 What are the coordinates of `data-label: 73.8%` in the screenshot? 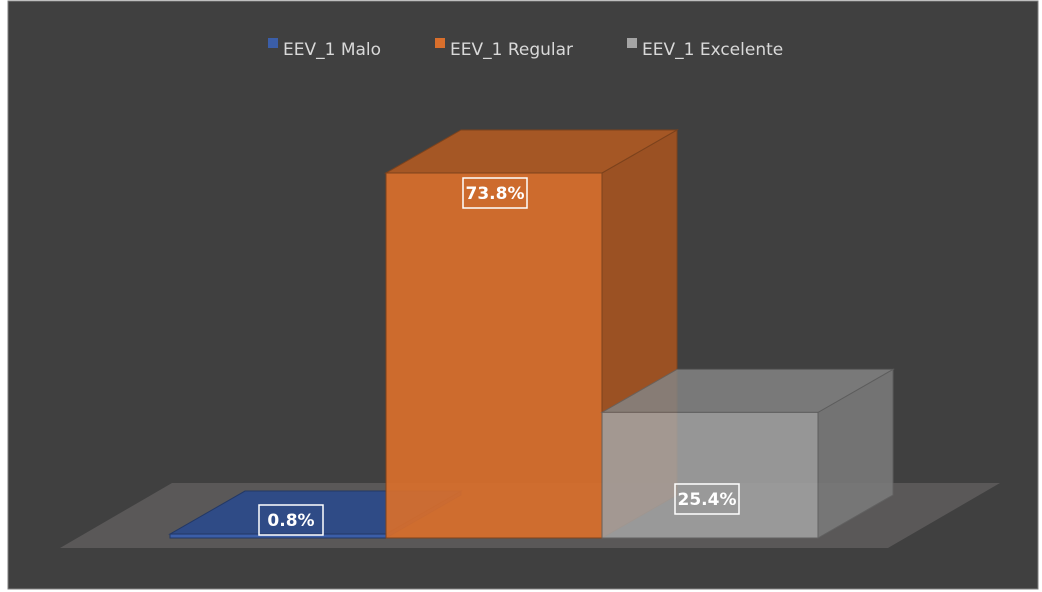 It's located at (495, 194).